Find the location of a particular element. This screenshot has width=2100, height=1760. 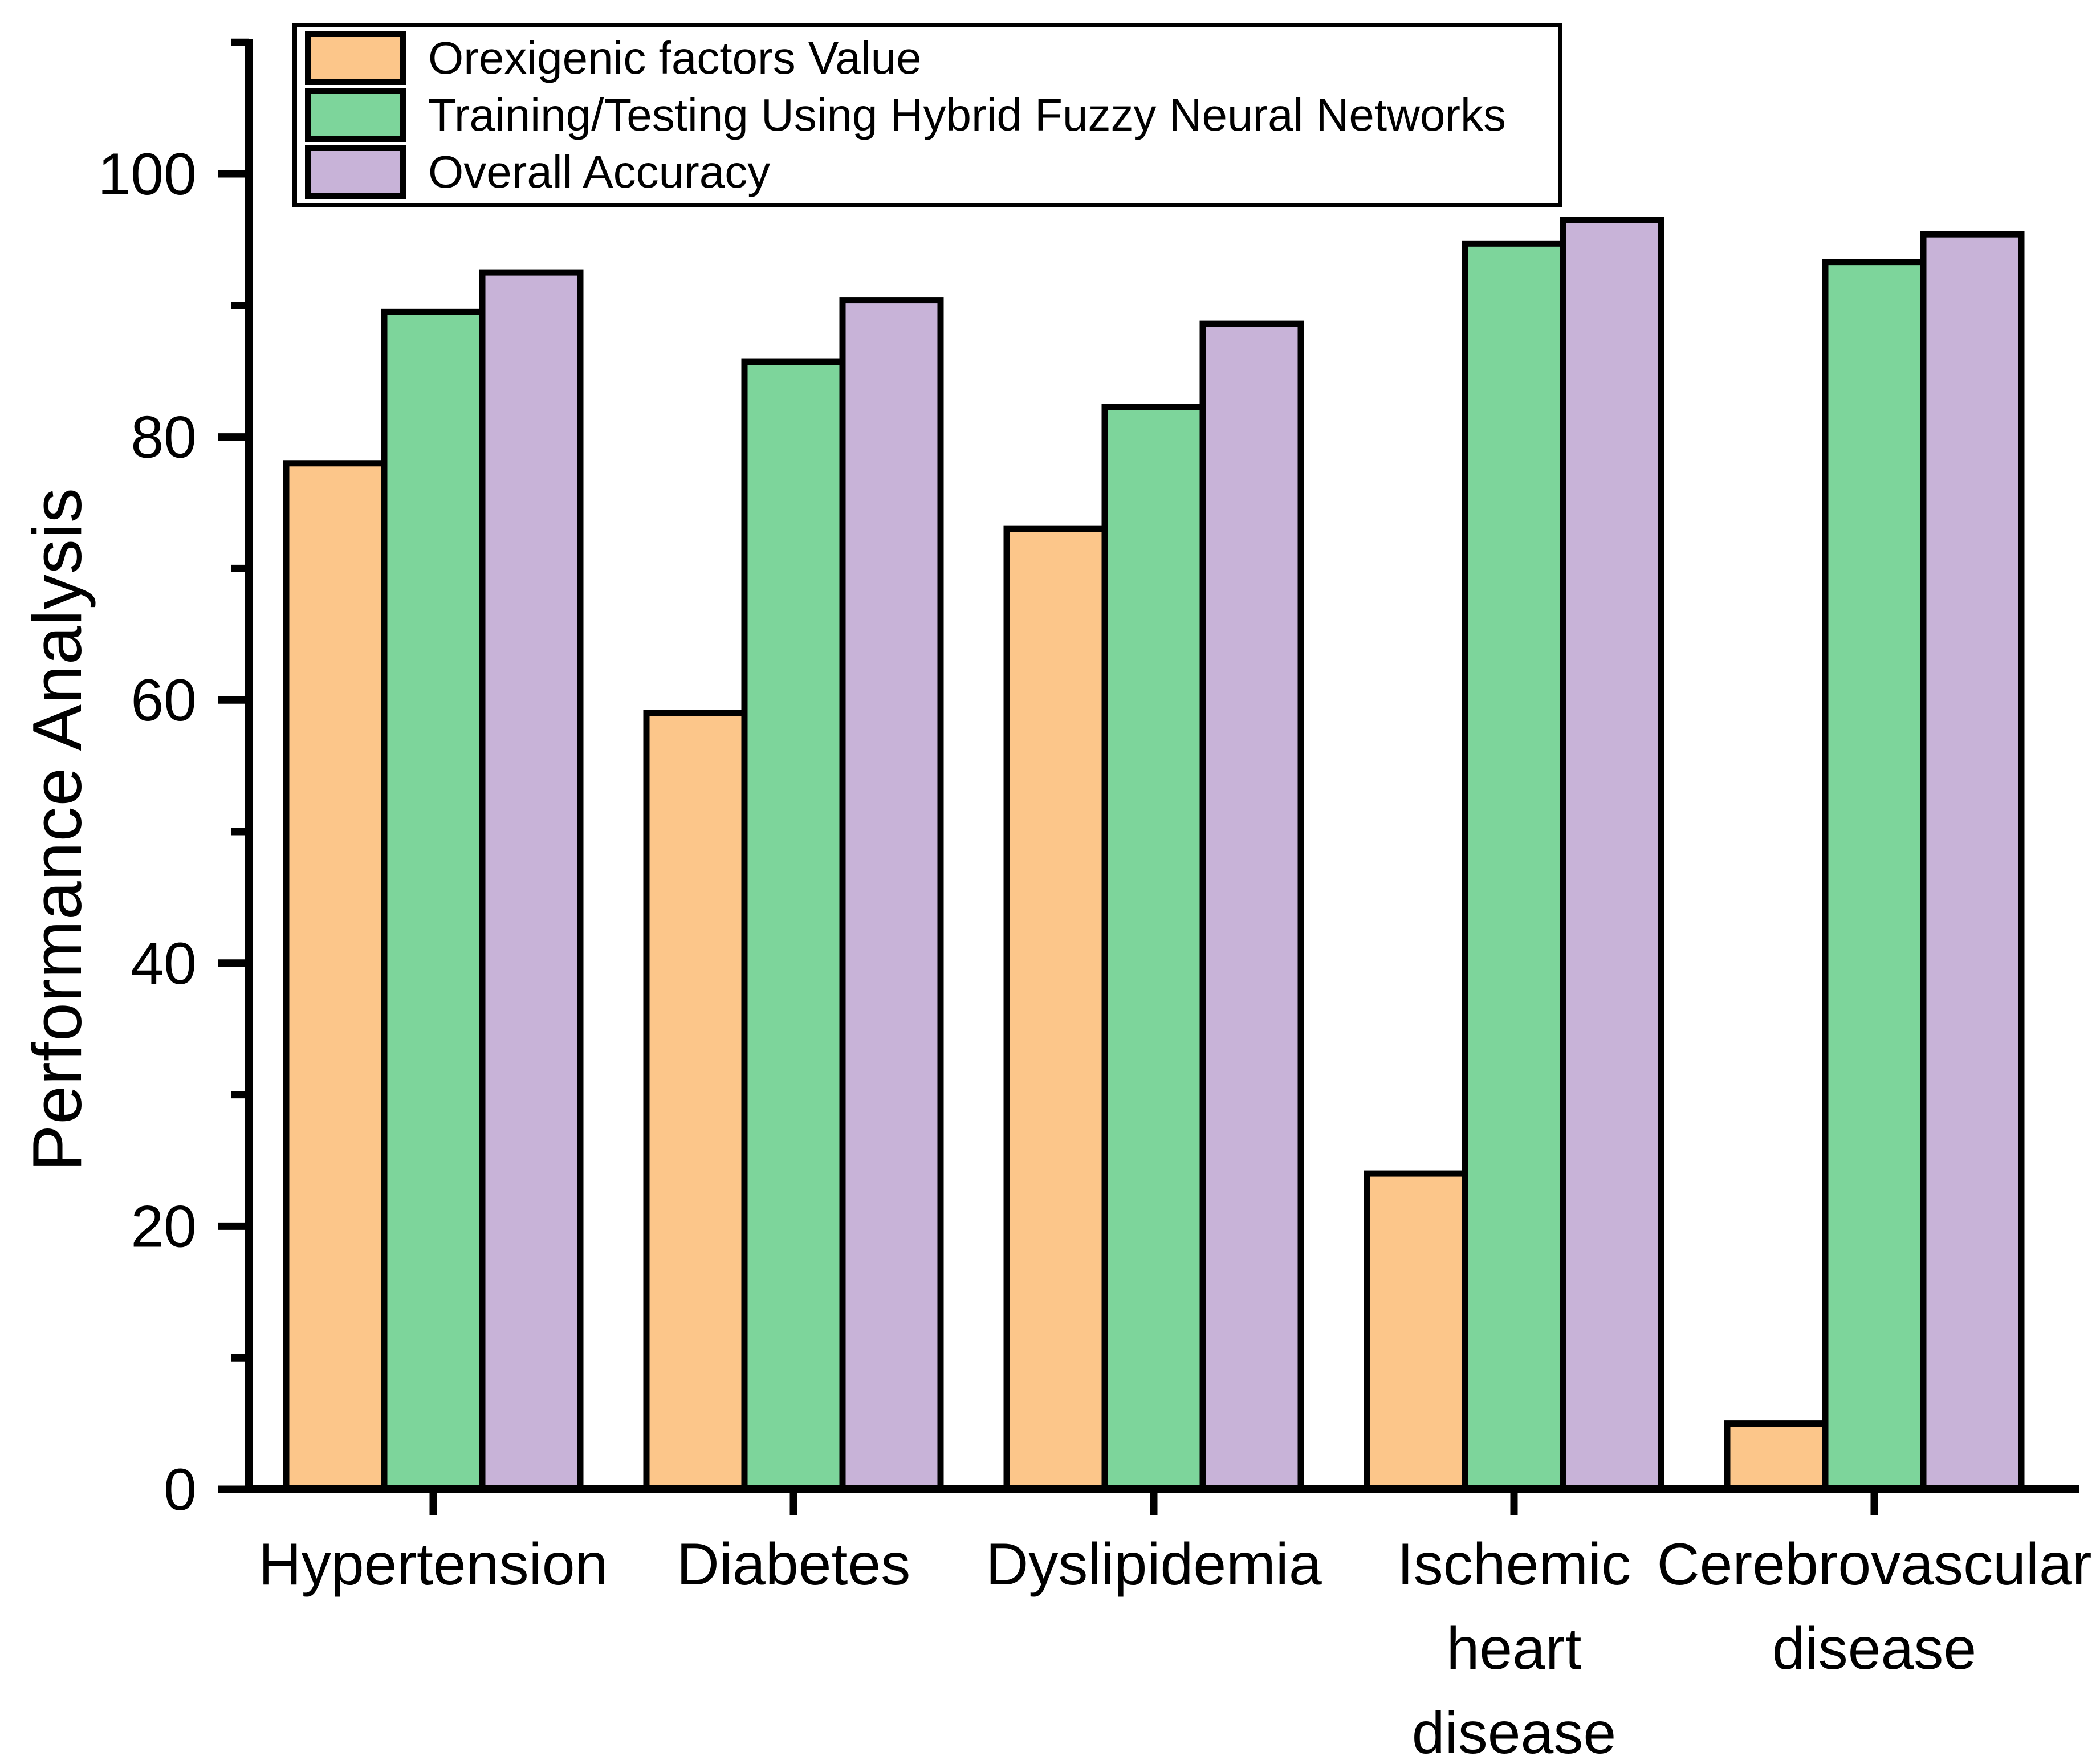

y-tick-label: 20 is located at coordinates (164, 1227).